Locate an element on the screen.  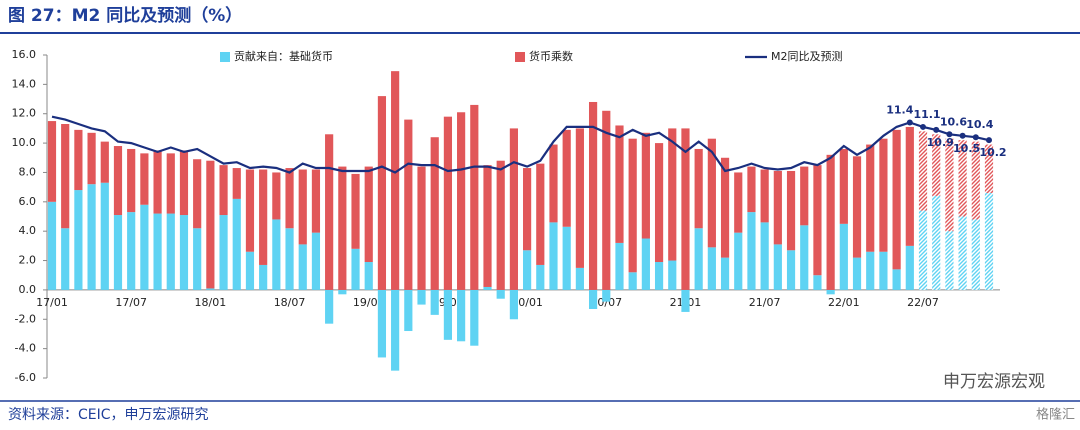
x-tick-label: 18/01 is located at coordinates (211, 302).